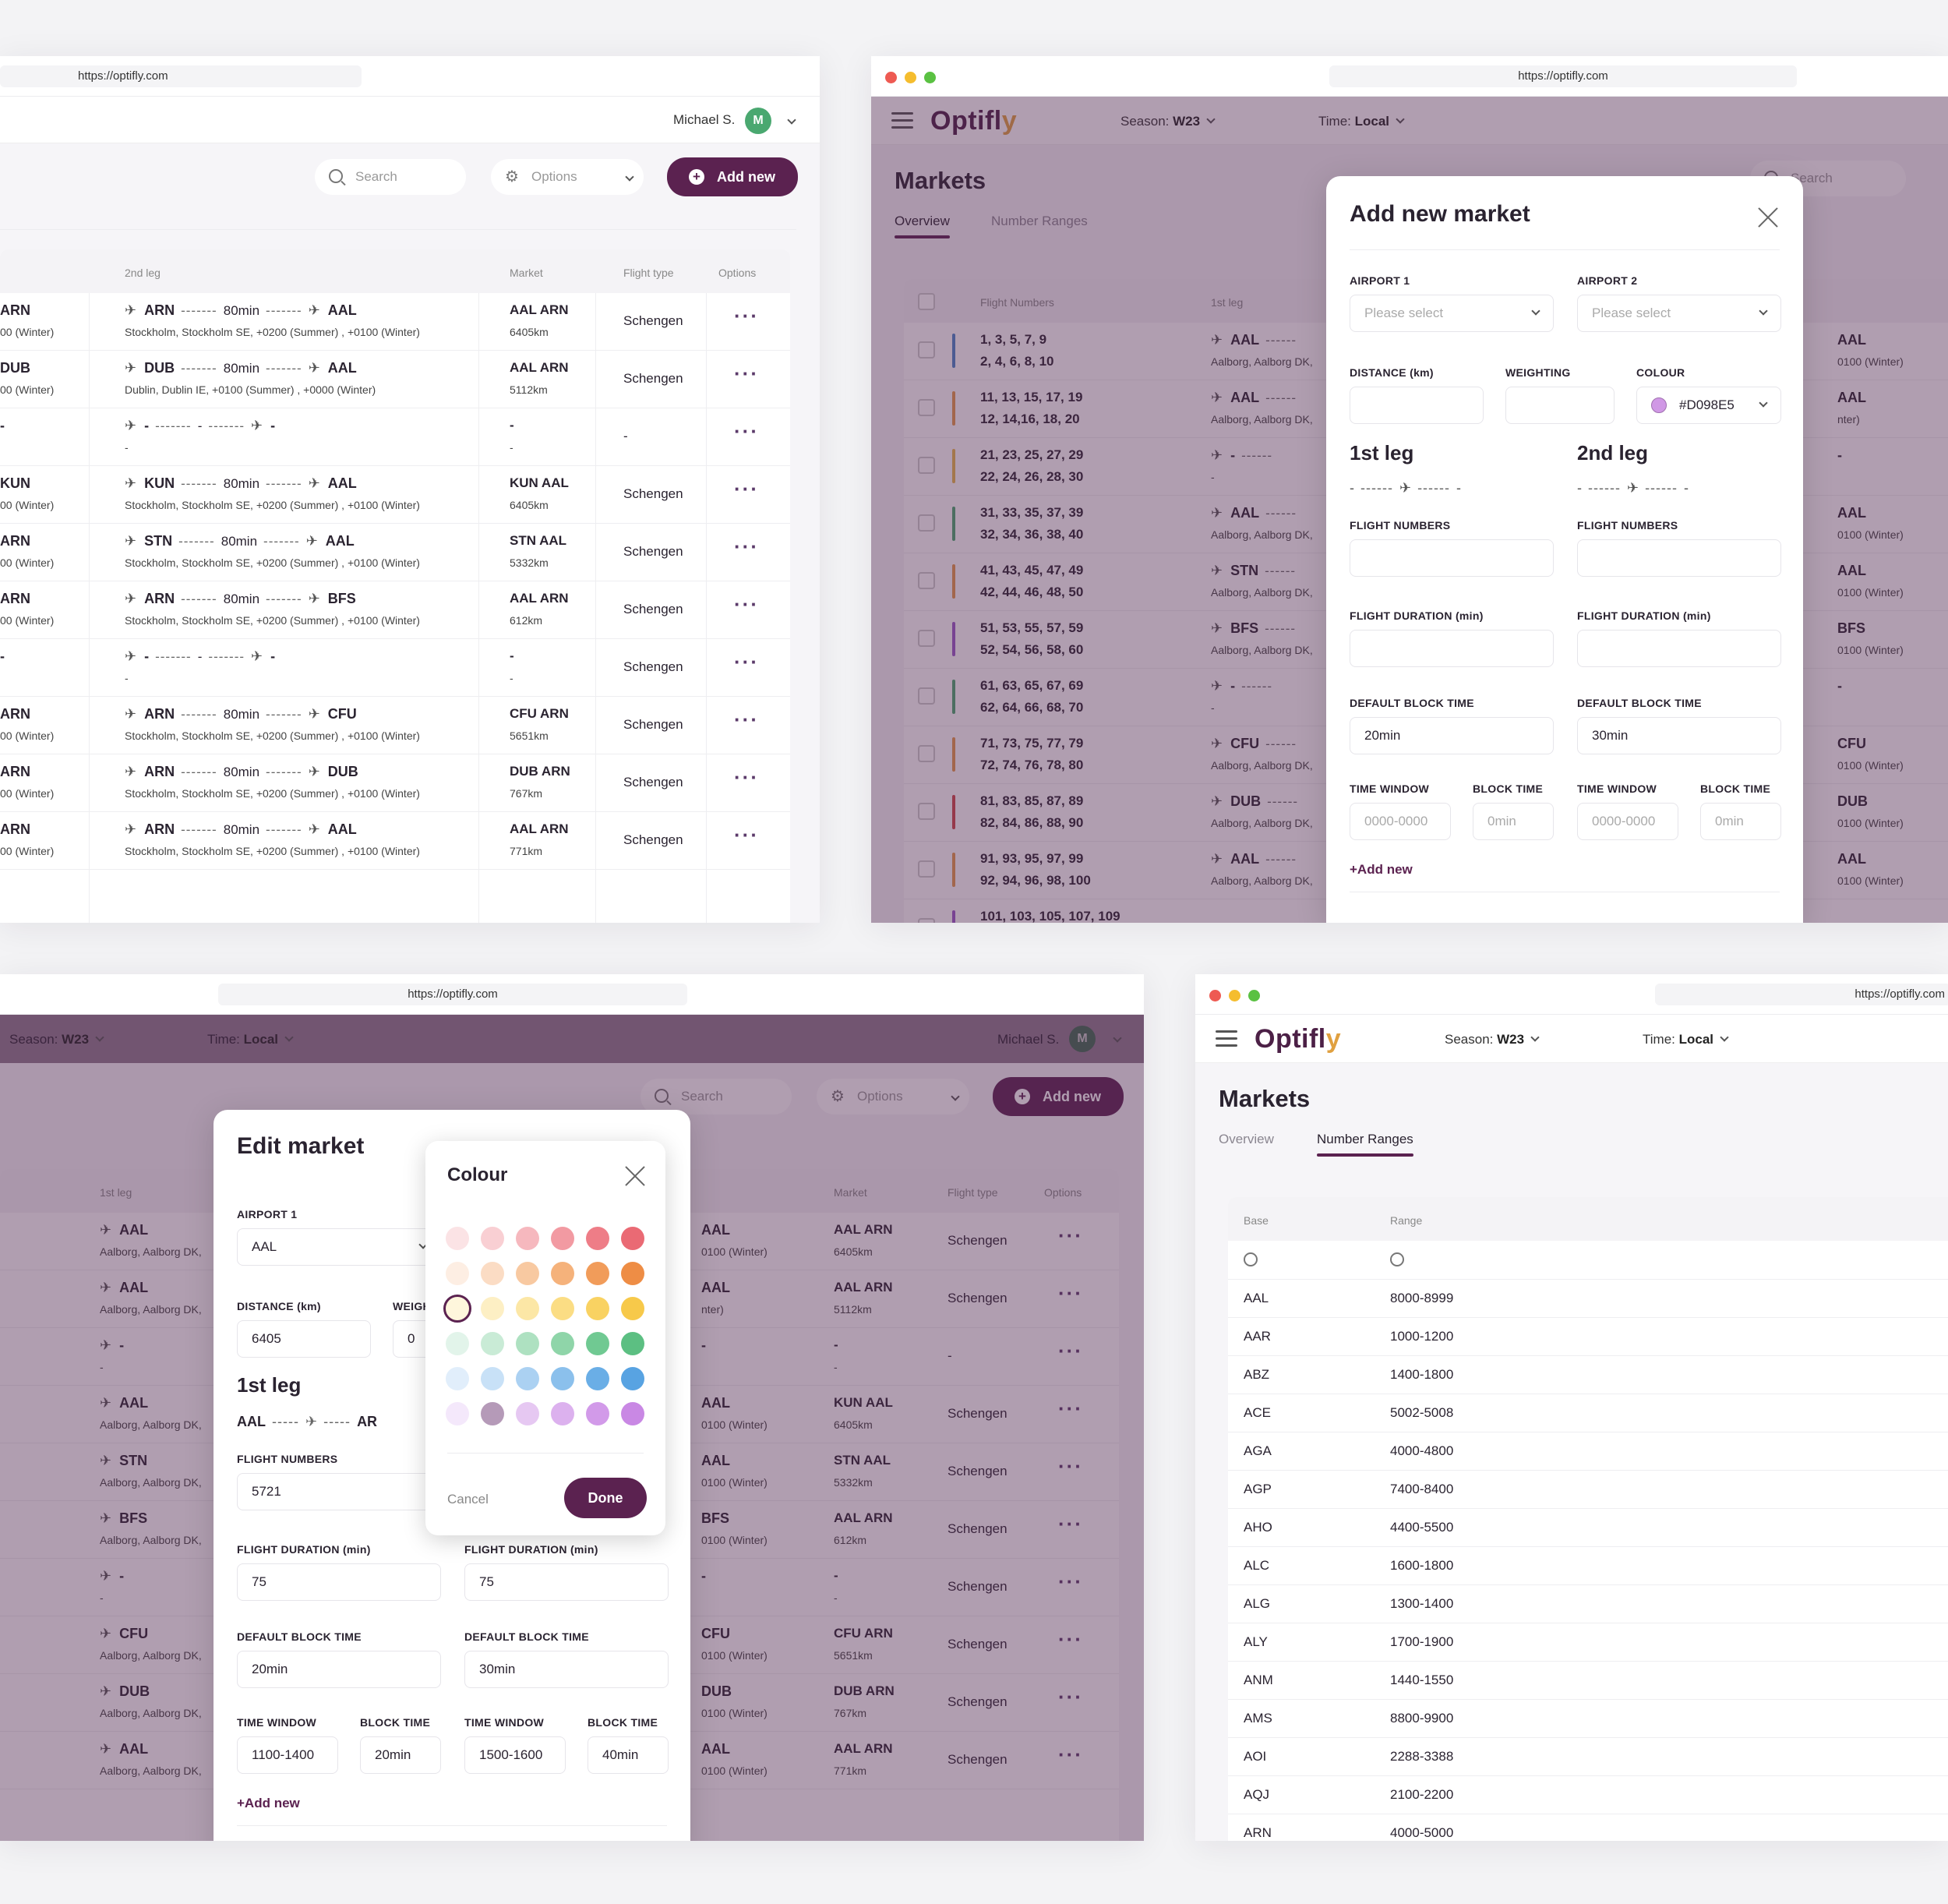 The image size is (1948, 1904). Describe the element at coordinates (1417, 406) in the screenshot. I see `distance-input` at that location.